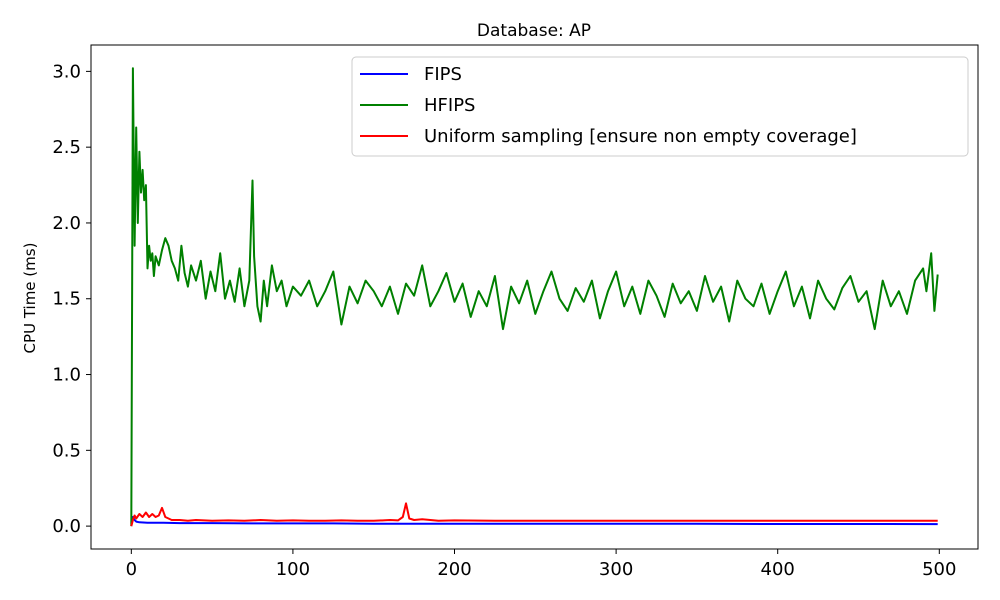 This screenshot has width=1000, height=600. Describe the element at coordinates (66, 71) in the screenshot. I see `y-tick-label: 3.0` at that location.